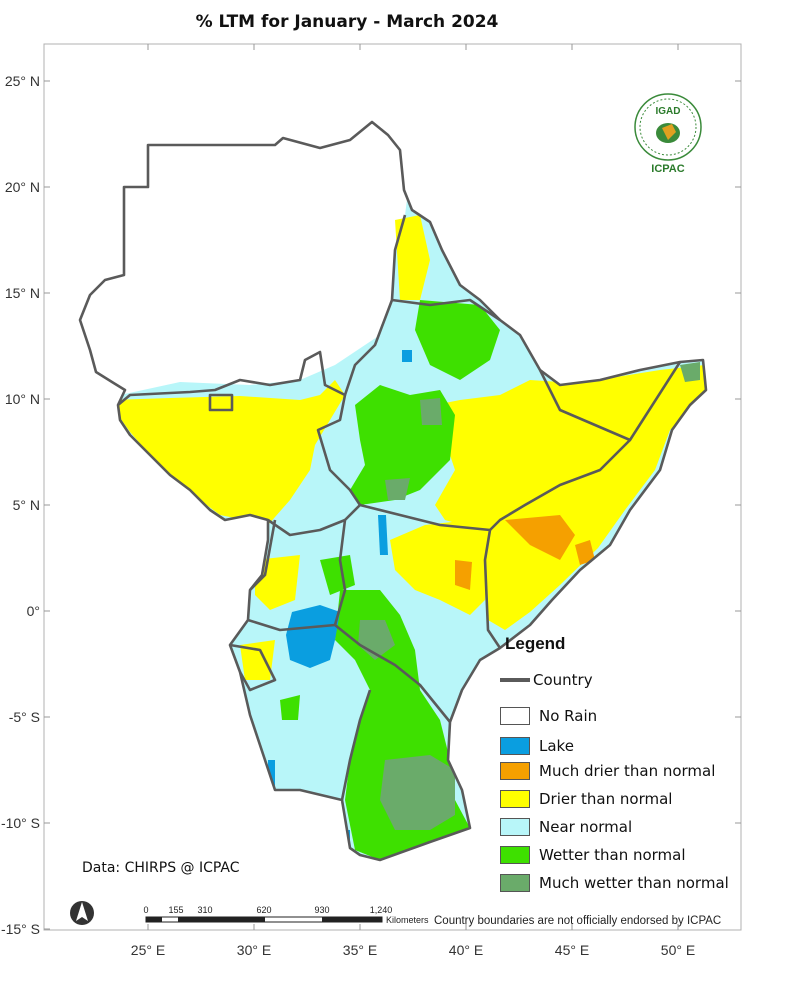 This screenshot has width=786, height=981. What do you see at coordinates (563, 680) in the screenshot?
I see `legend-country-label: Country` at bounding box center [563, 680].